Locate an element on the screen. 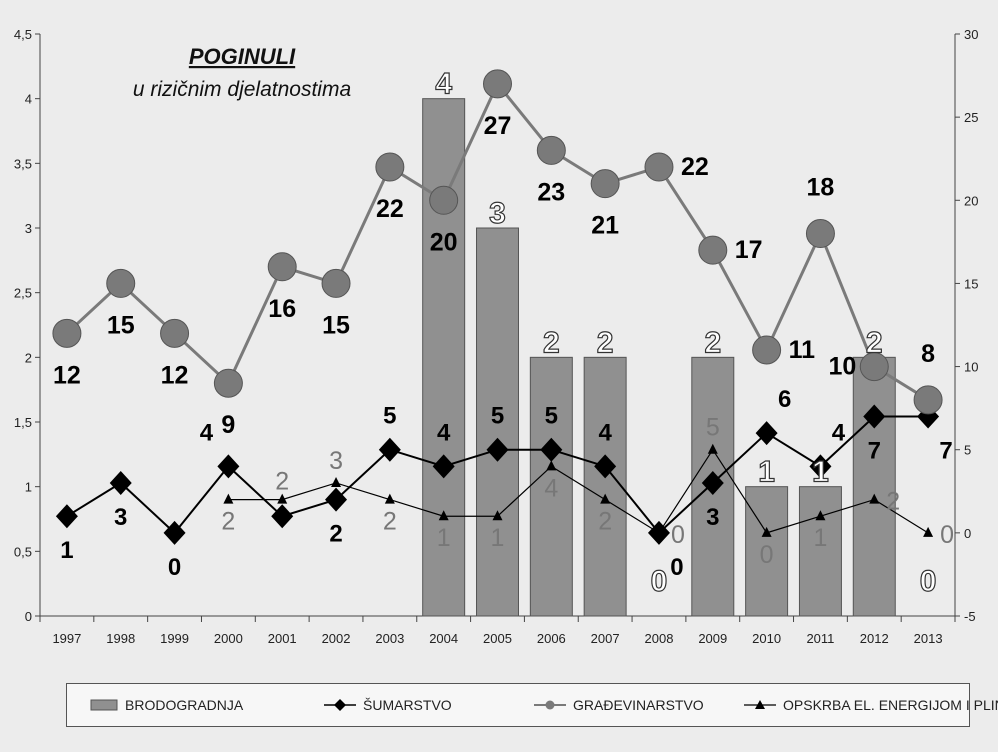 The height and width of the screenshot is (752, 998). bar-data-label: 4 is located at coordinates (443, 84).